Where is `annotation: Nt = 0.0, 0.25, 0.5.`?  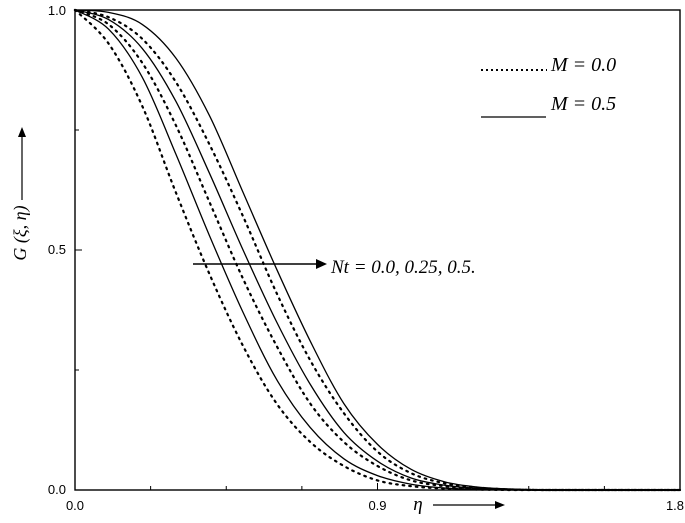 annotation: Nt = 0.0, 0.25, 0.5. is located at coordinates (334, 267).